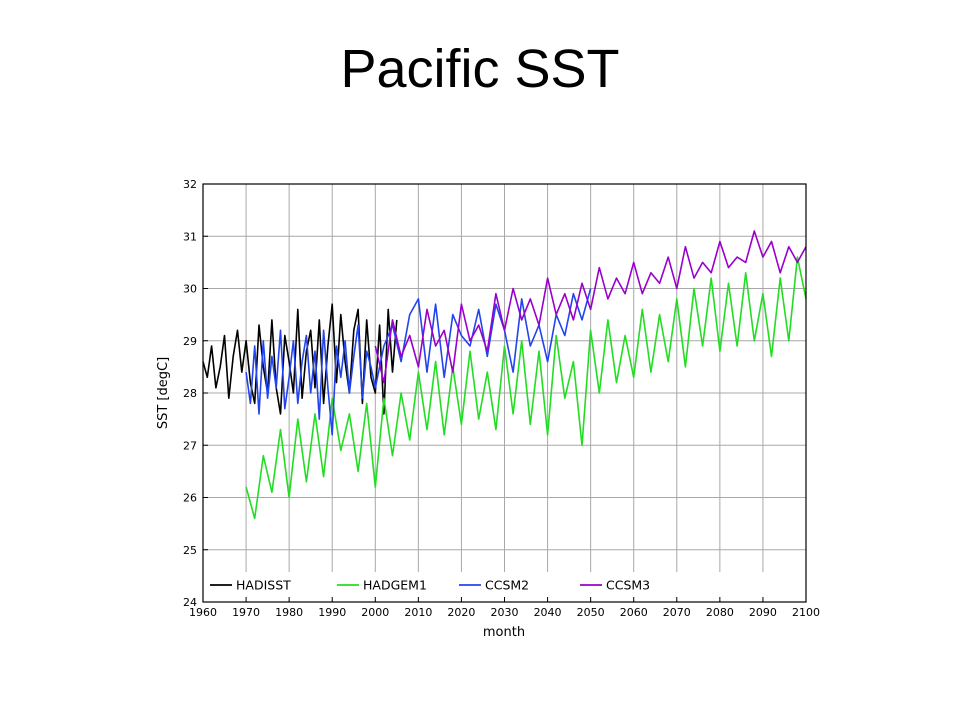 This screenshot has height=720, width=960. Describe the element at coordinates (720, 612) in the screenshot. I see `x-tick-label: 2080` at that location.